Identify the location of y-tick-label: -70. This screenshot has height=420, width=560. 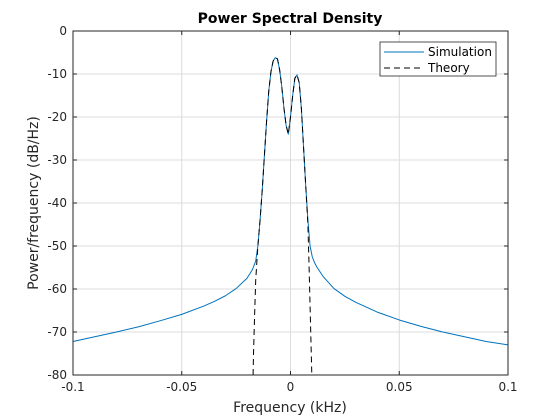
(57, 332).